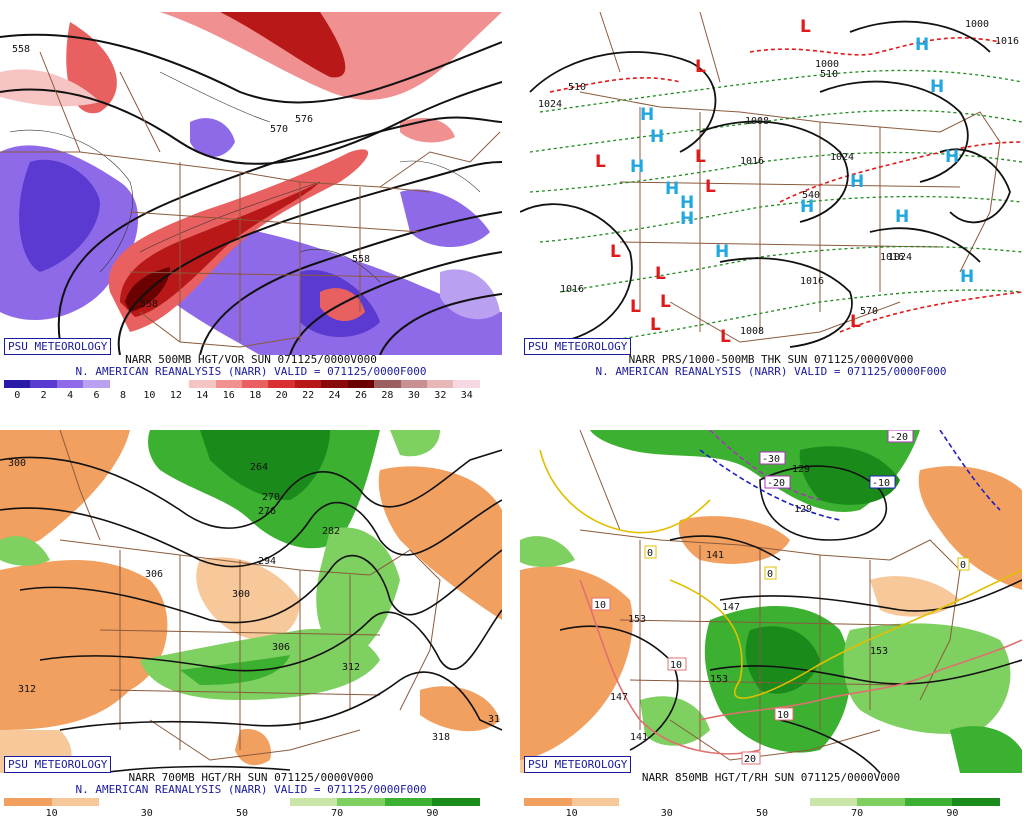 Image resolution: width=1024 pixels, height=819 pixels. Describe the element at coordinates (963, 564) in the screenshot. I see `isotherm-label: 0` at that location.